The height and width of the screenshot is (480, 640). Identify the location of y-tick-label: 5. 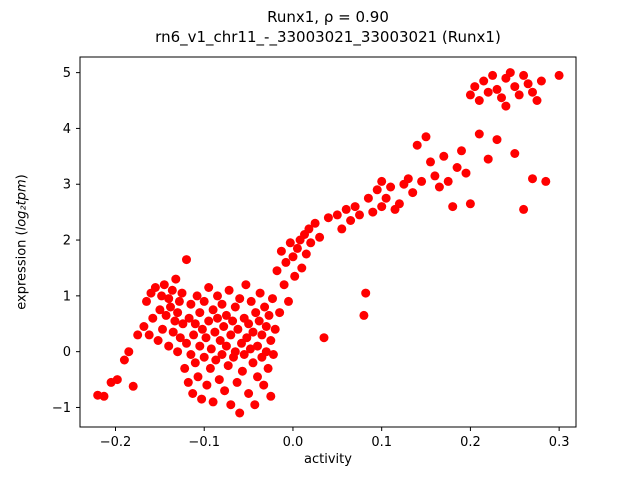
(67, 73).